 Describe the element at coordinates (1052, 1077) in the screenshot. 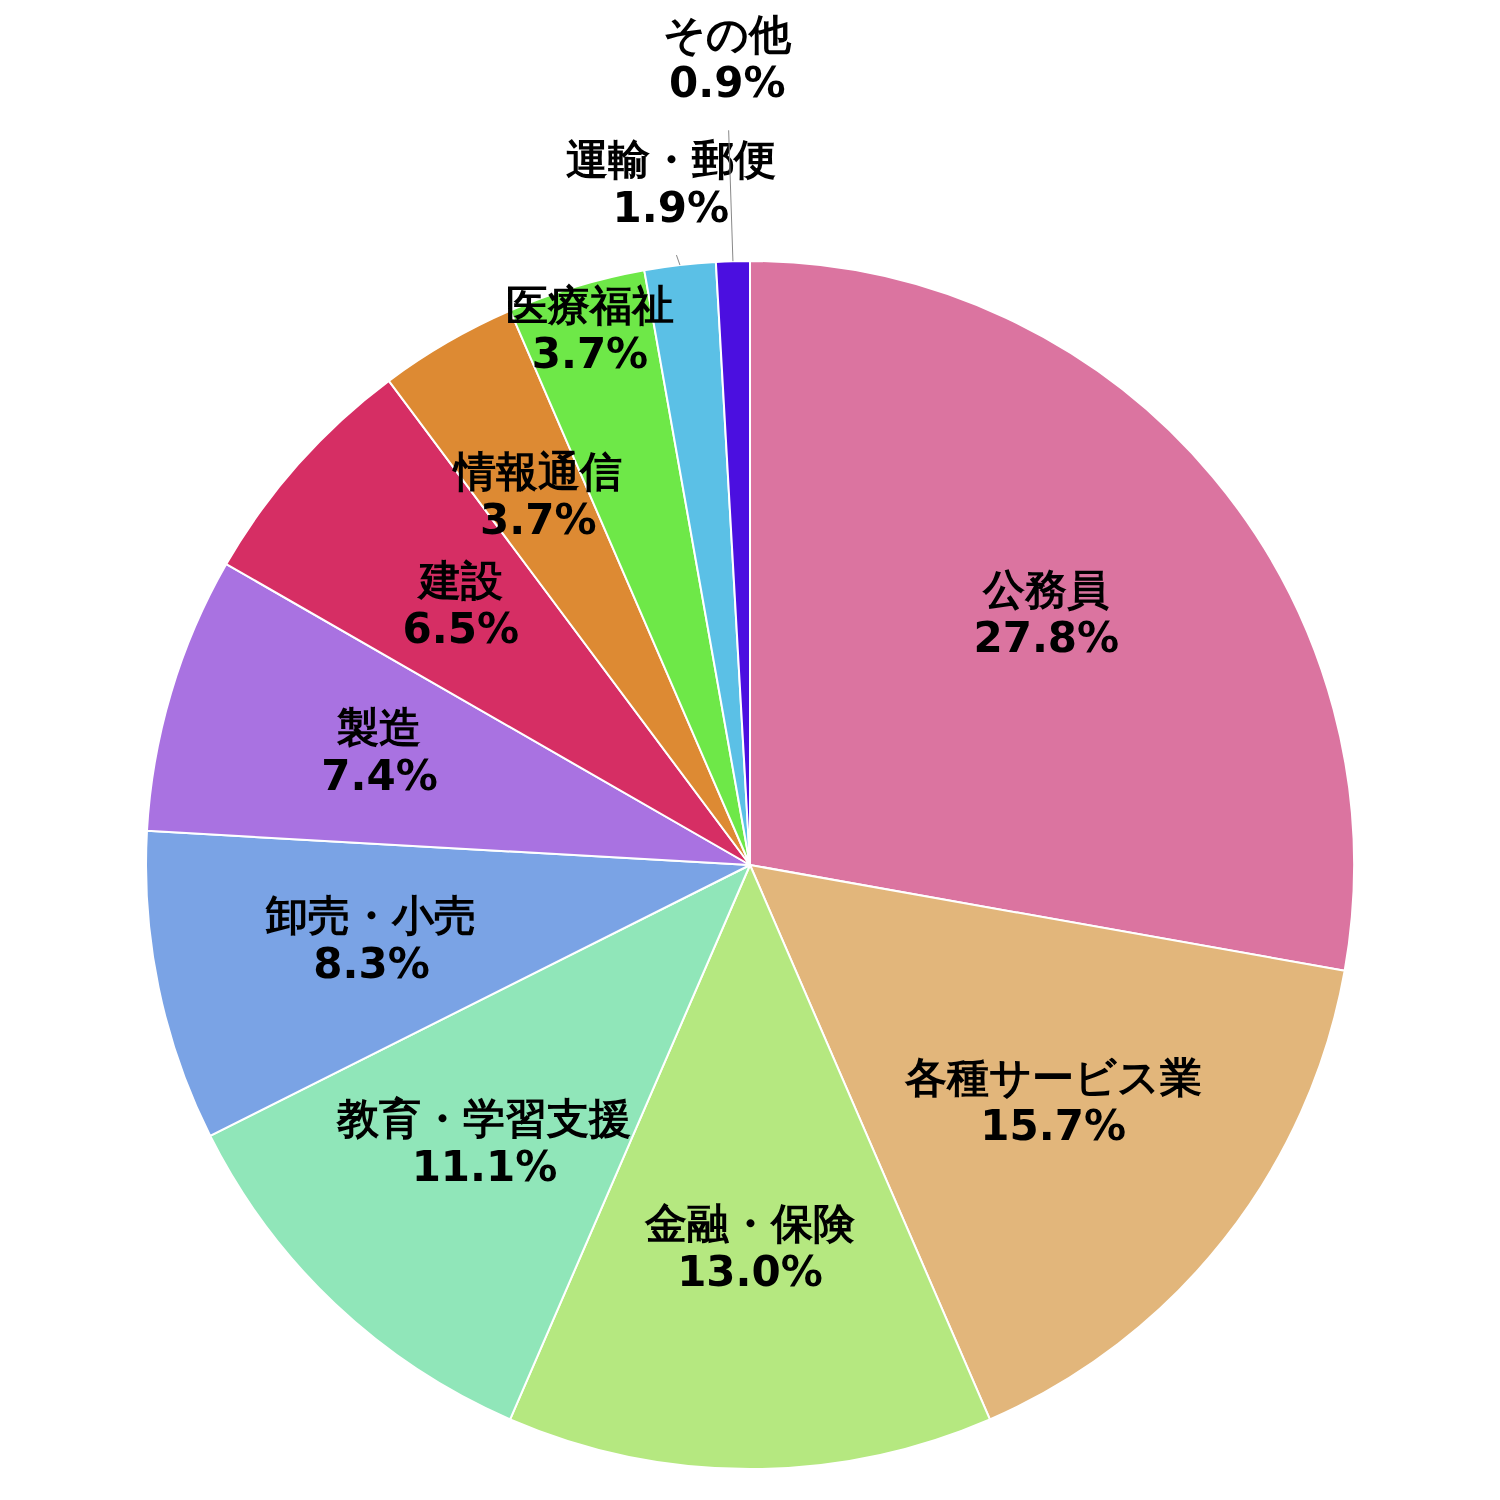

I see `slice-label: 各種サービス業` at that location.